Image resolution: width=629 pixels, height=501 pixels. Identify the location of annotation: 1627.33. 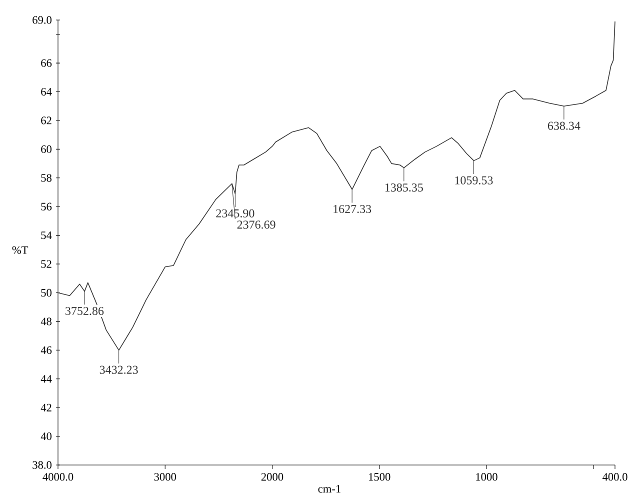
(353, 209).